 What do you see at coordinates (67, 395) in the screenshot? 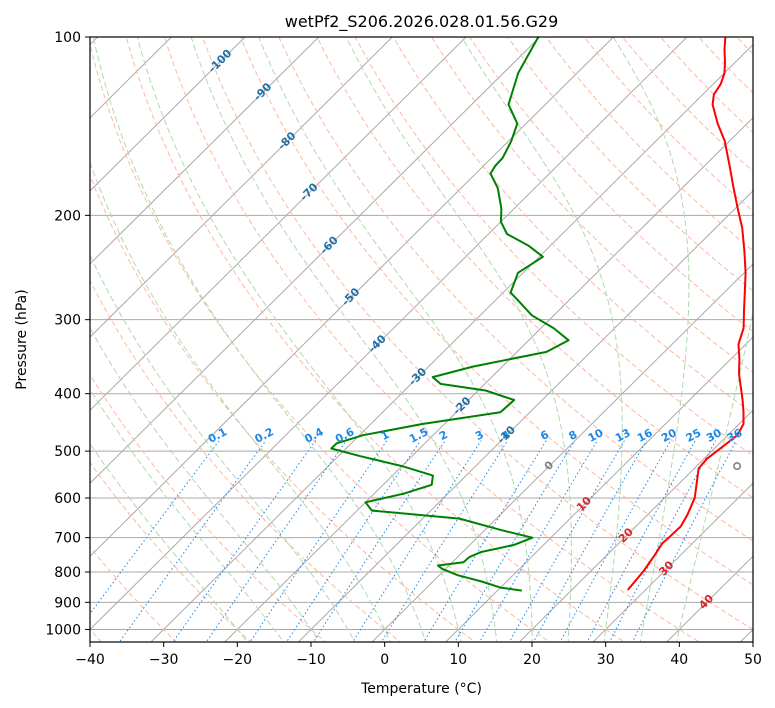
I see `y-tick-label: 400` at bounding box center [67, 395].